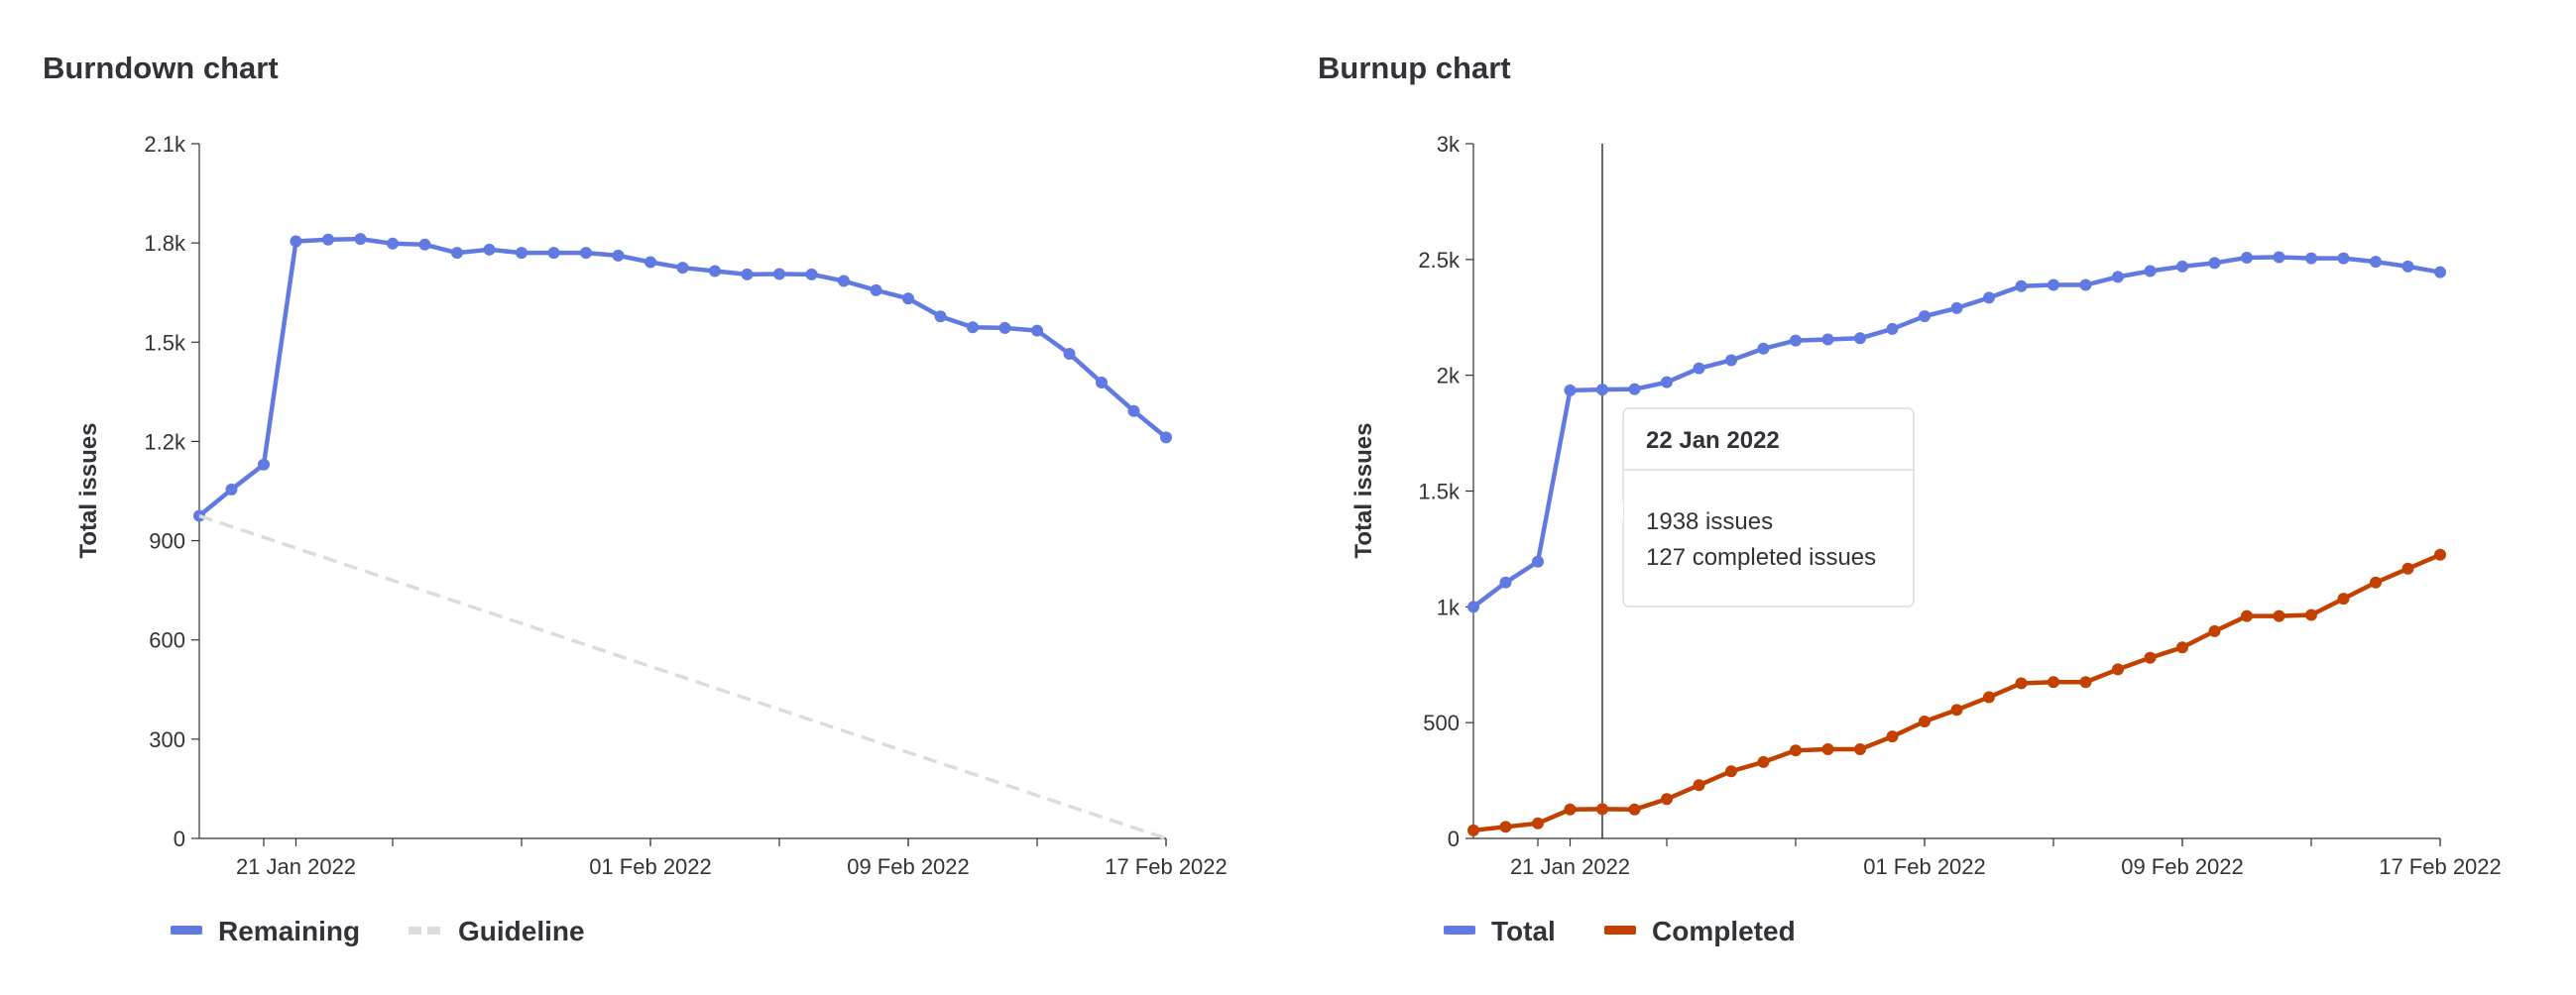  Describe the element at coordinates (1449, 607) in the screenshot. I see `y-tick-label: 1k` at that location.